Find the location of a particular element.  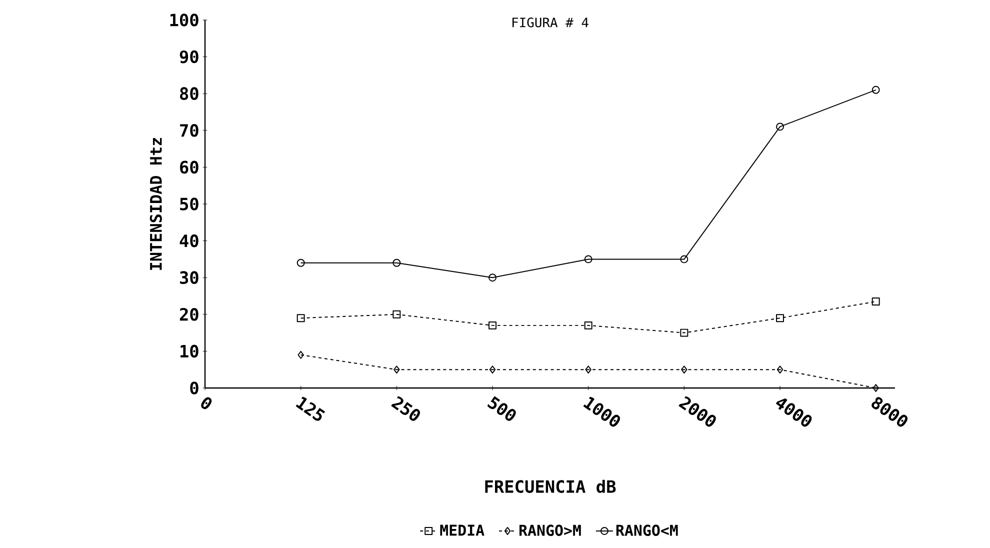

y-tick-label: 70 is located at coordinates (189, 130).